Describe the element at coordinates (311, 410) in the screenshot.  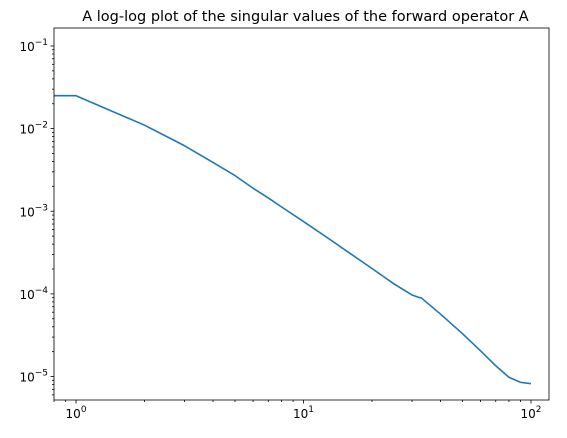
I see `x-tick-label-exp: 1` at that location.